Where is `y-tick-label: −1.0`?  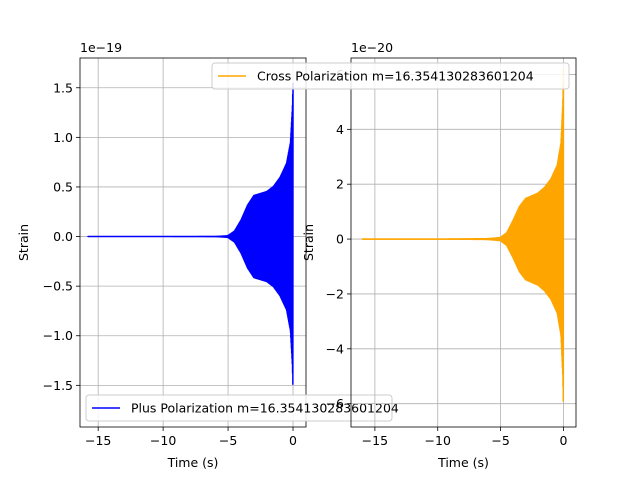
y-tick-label: −1.0 is located at coordinates (58, 335).